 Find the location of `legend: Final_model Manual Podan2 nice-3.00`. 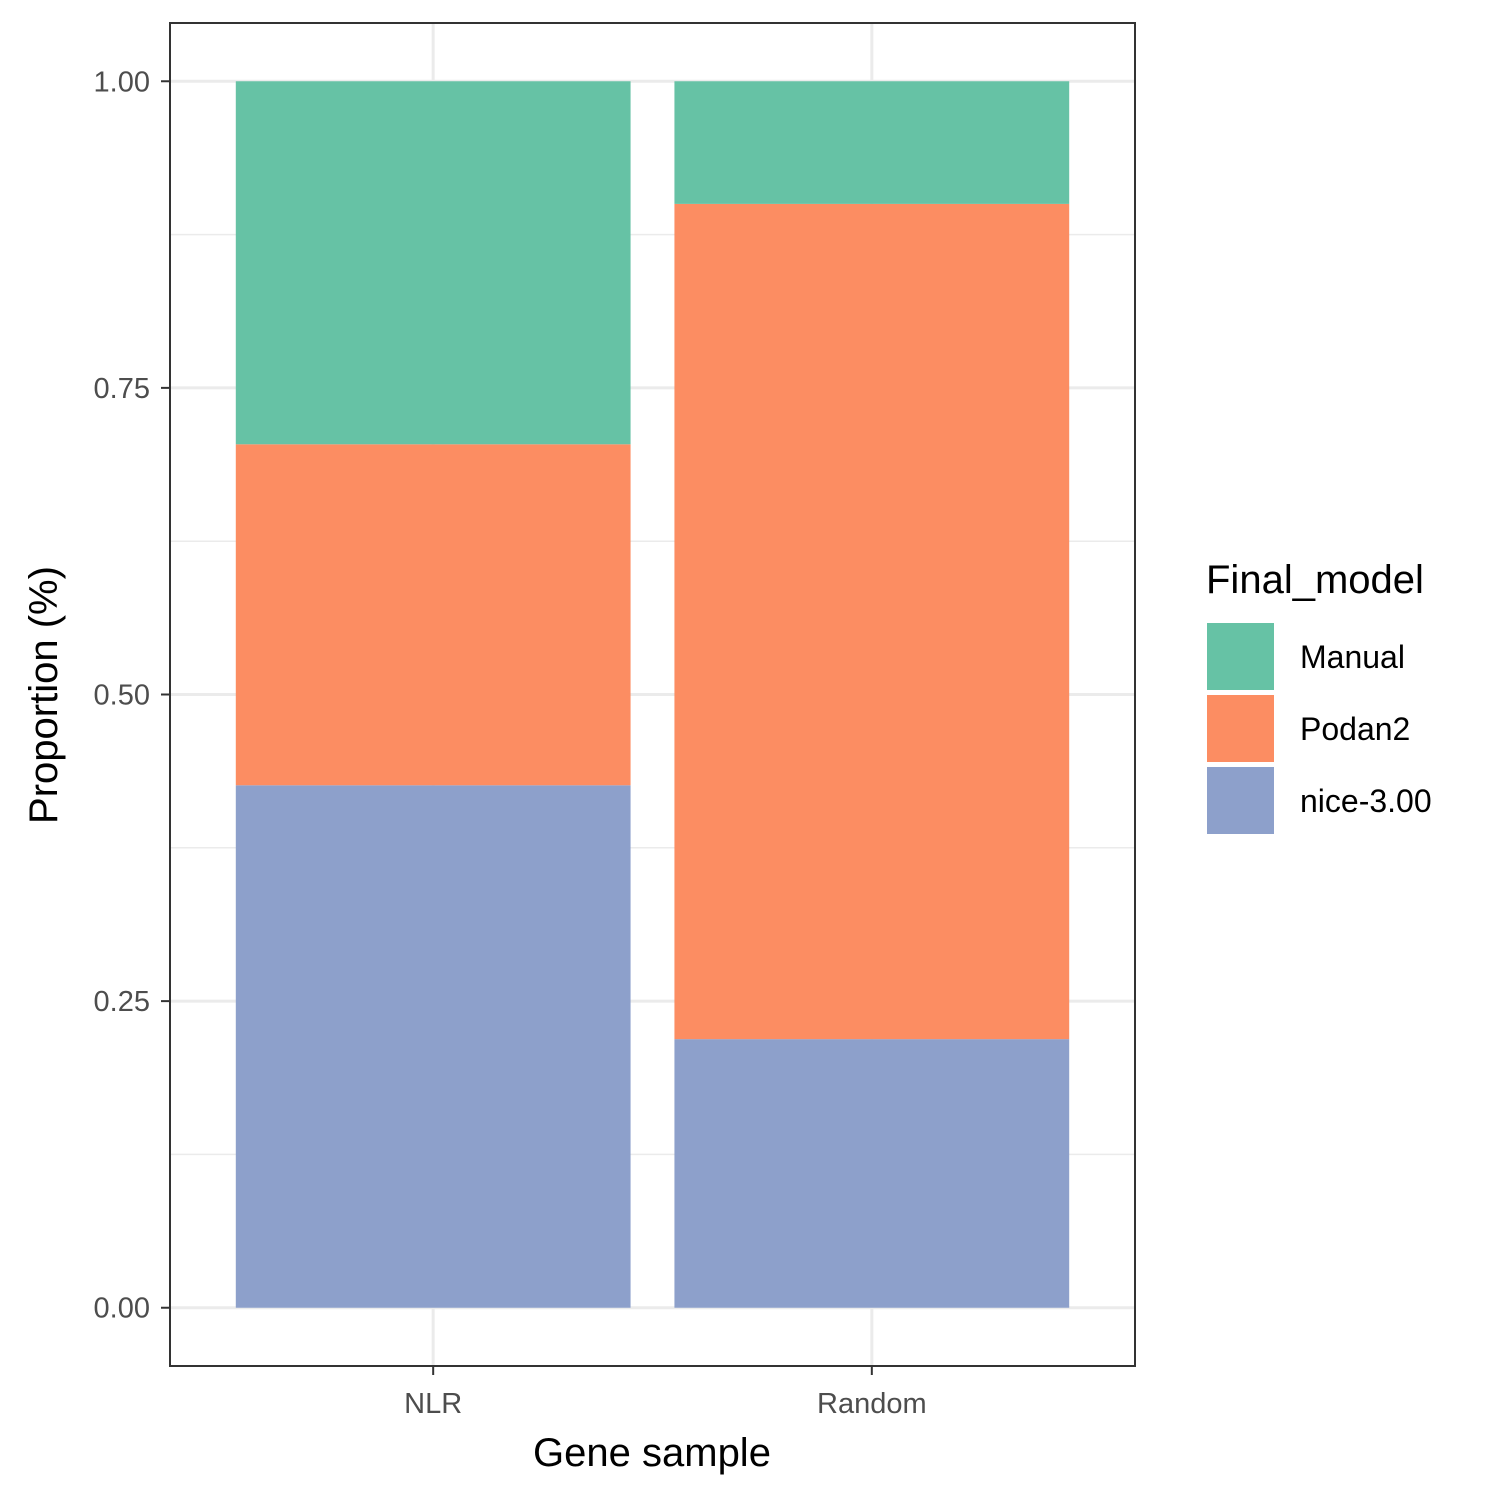

legend: Final_model Manual Podan2 nice-3.00 is located at coordinates (1319, 696).